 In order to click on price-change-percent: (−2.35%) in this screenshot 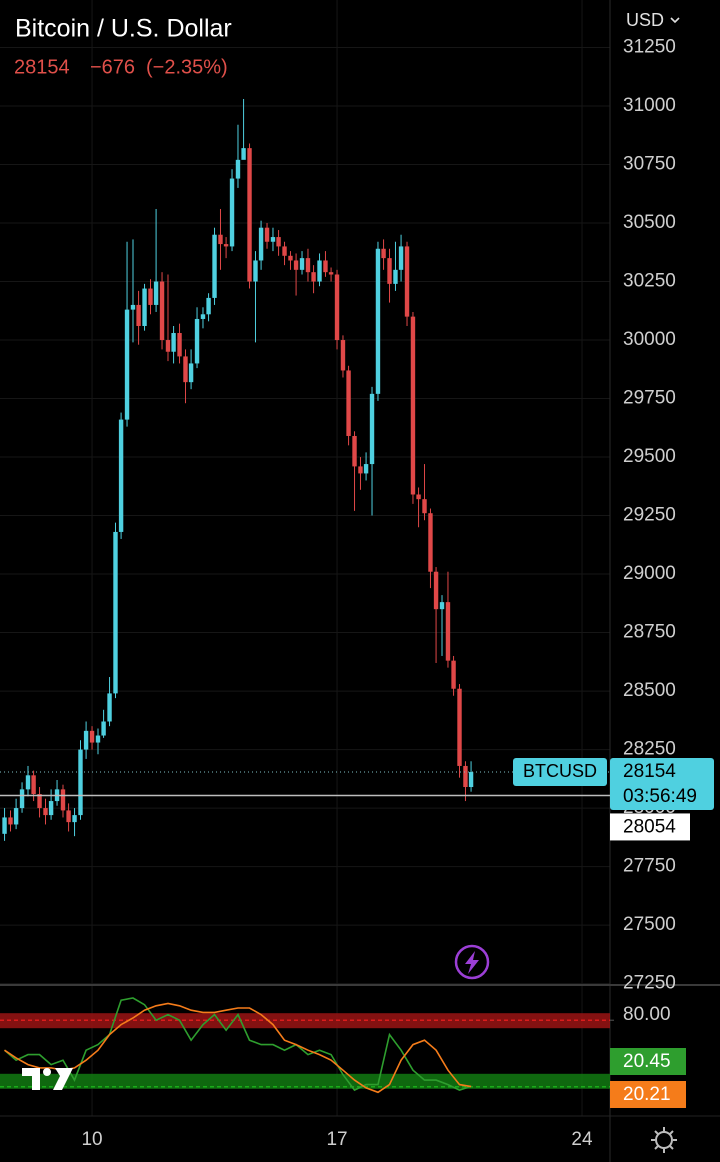, I will do `click(187, 67)`.